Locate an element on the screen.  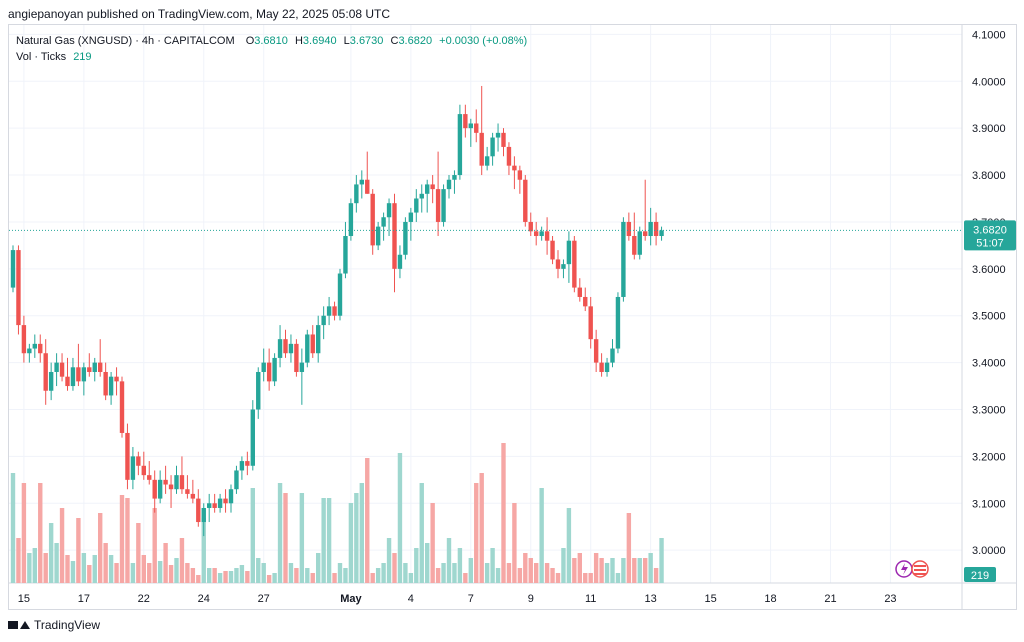
y-tick-label: 4.0000 is located at coordinates (989, 82).